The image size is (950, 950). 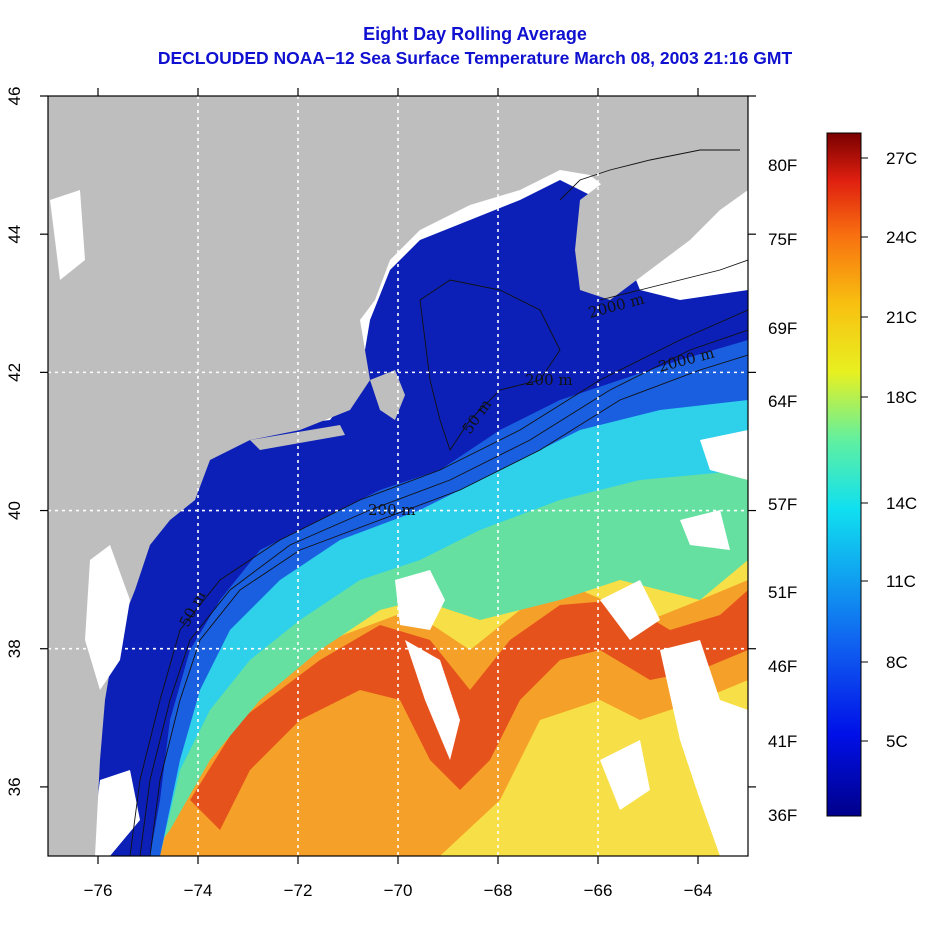 I want to click on colorbar-celsius-label: 14C, so click(x=901, y=503).